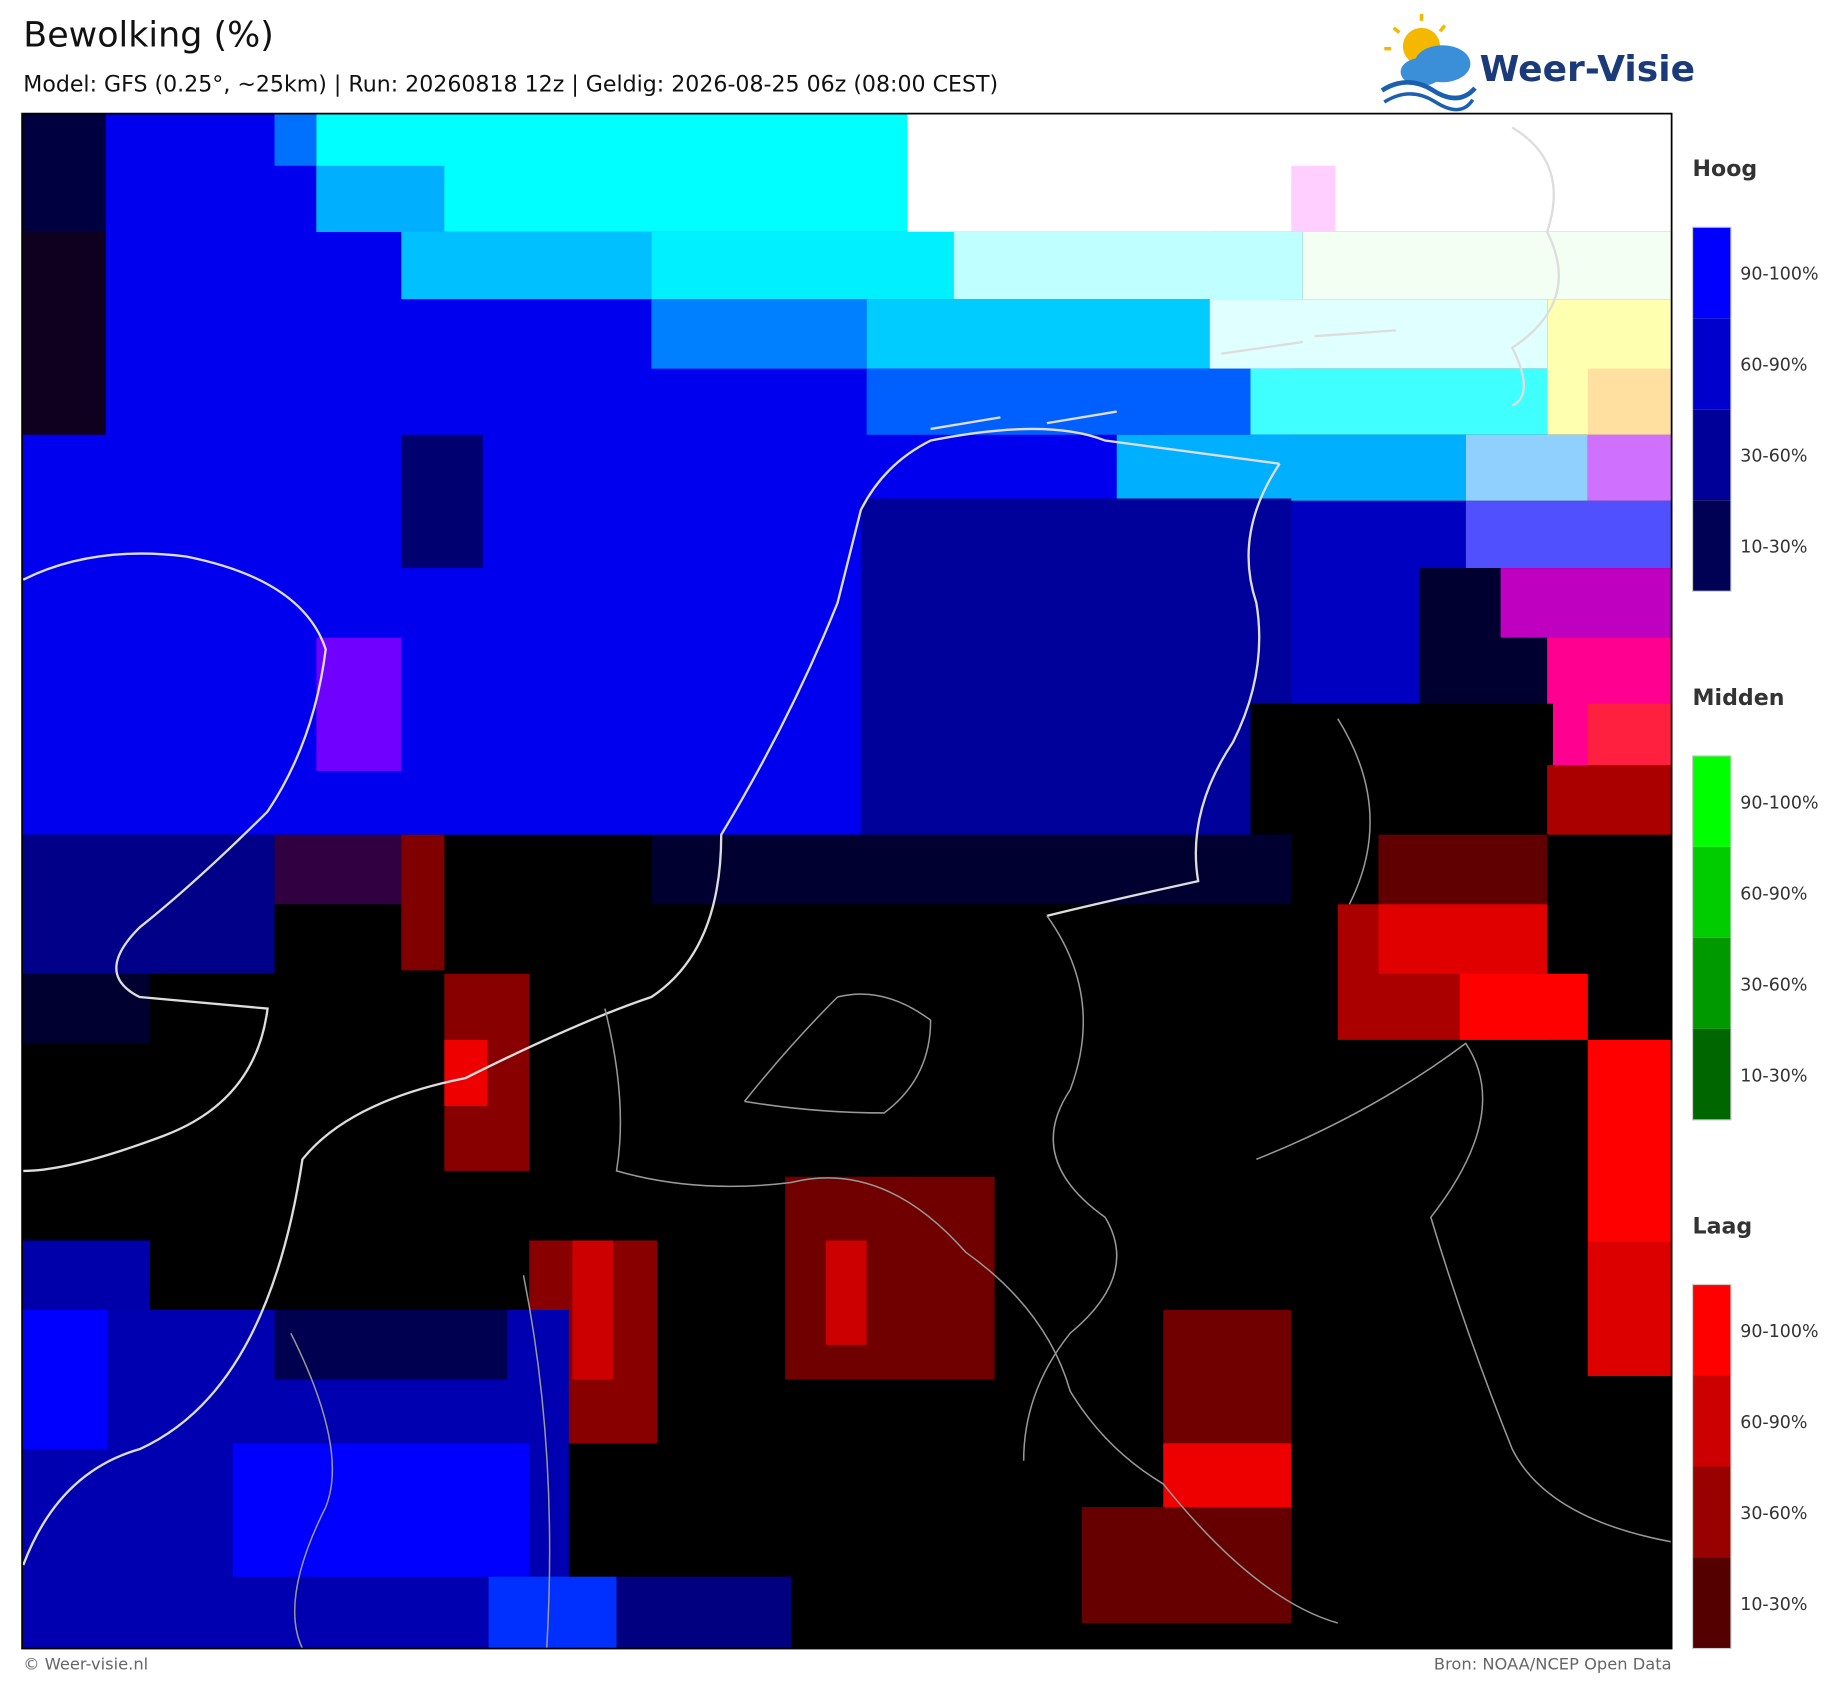 This screenshot has height=1681, width=1824. I want to click on footer-right: Bron: NOAA/NCEP Open Data, so click(1553, 1663).